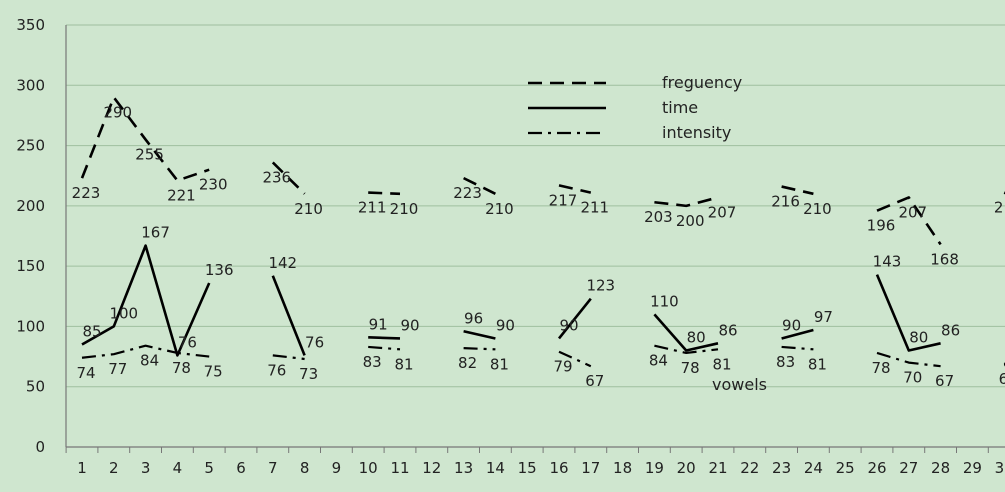 The height and width of the screenshot is (492, 1005). Describe the element at coordinates (881, 226) in the screenshot. I see `data-label-dashed: 196` at that location.